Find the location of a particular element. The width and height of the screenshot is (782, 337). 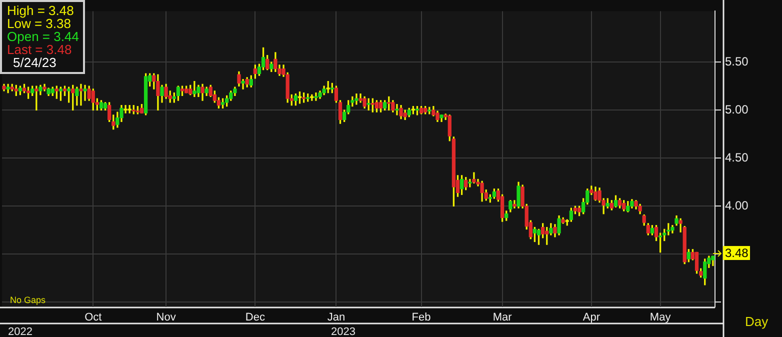

text: Day is located at coordinates (756, 321).